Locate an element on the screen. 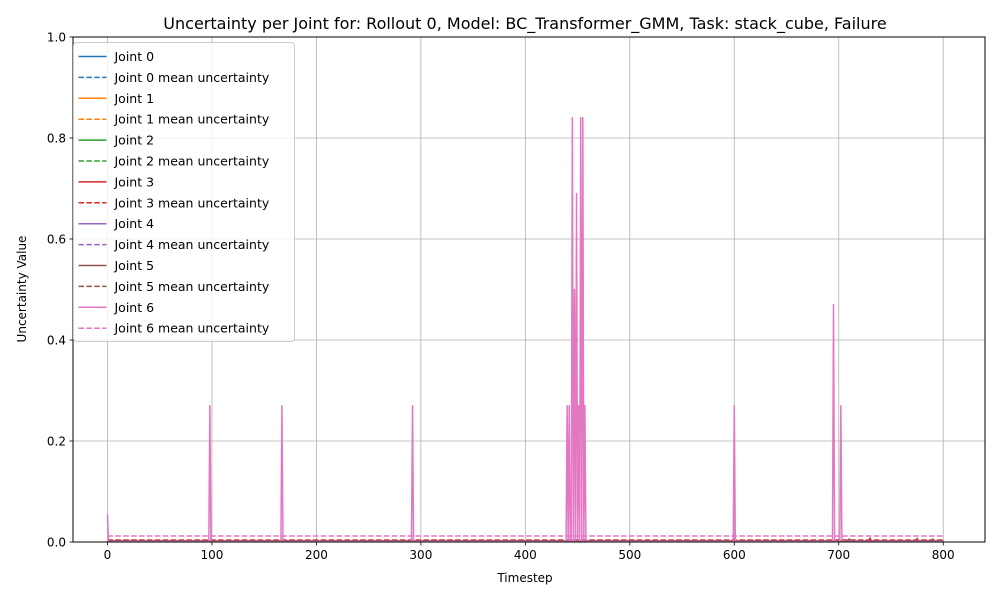 This screenshot has height=600, width=1000. legend-label: Joint 3 mean uncertainty is located at coordinates (192, 202).